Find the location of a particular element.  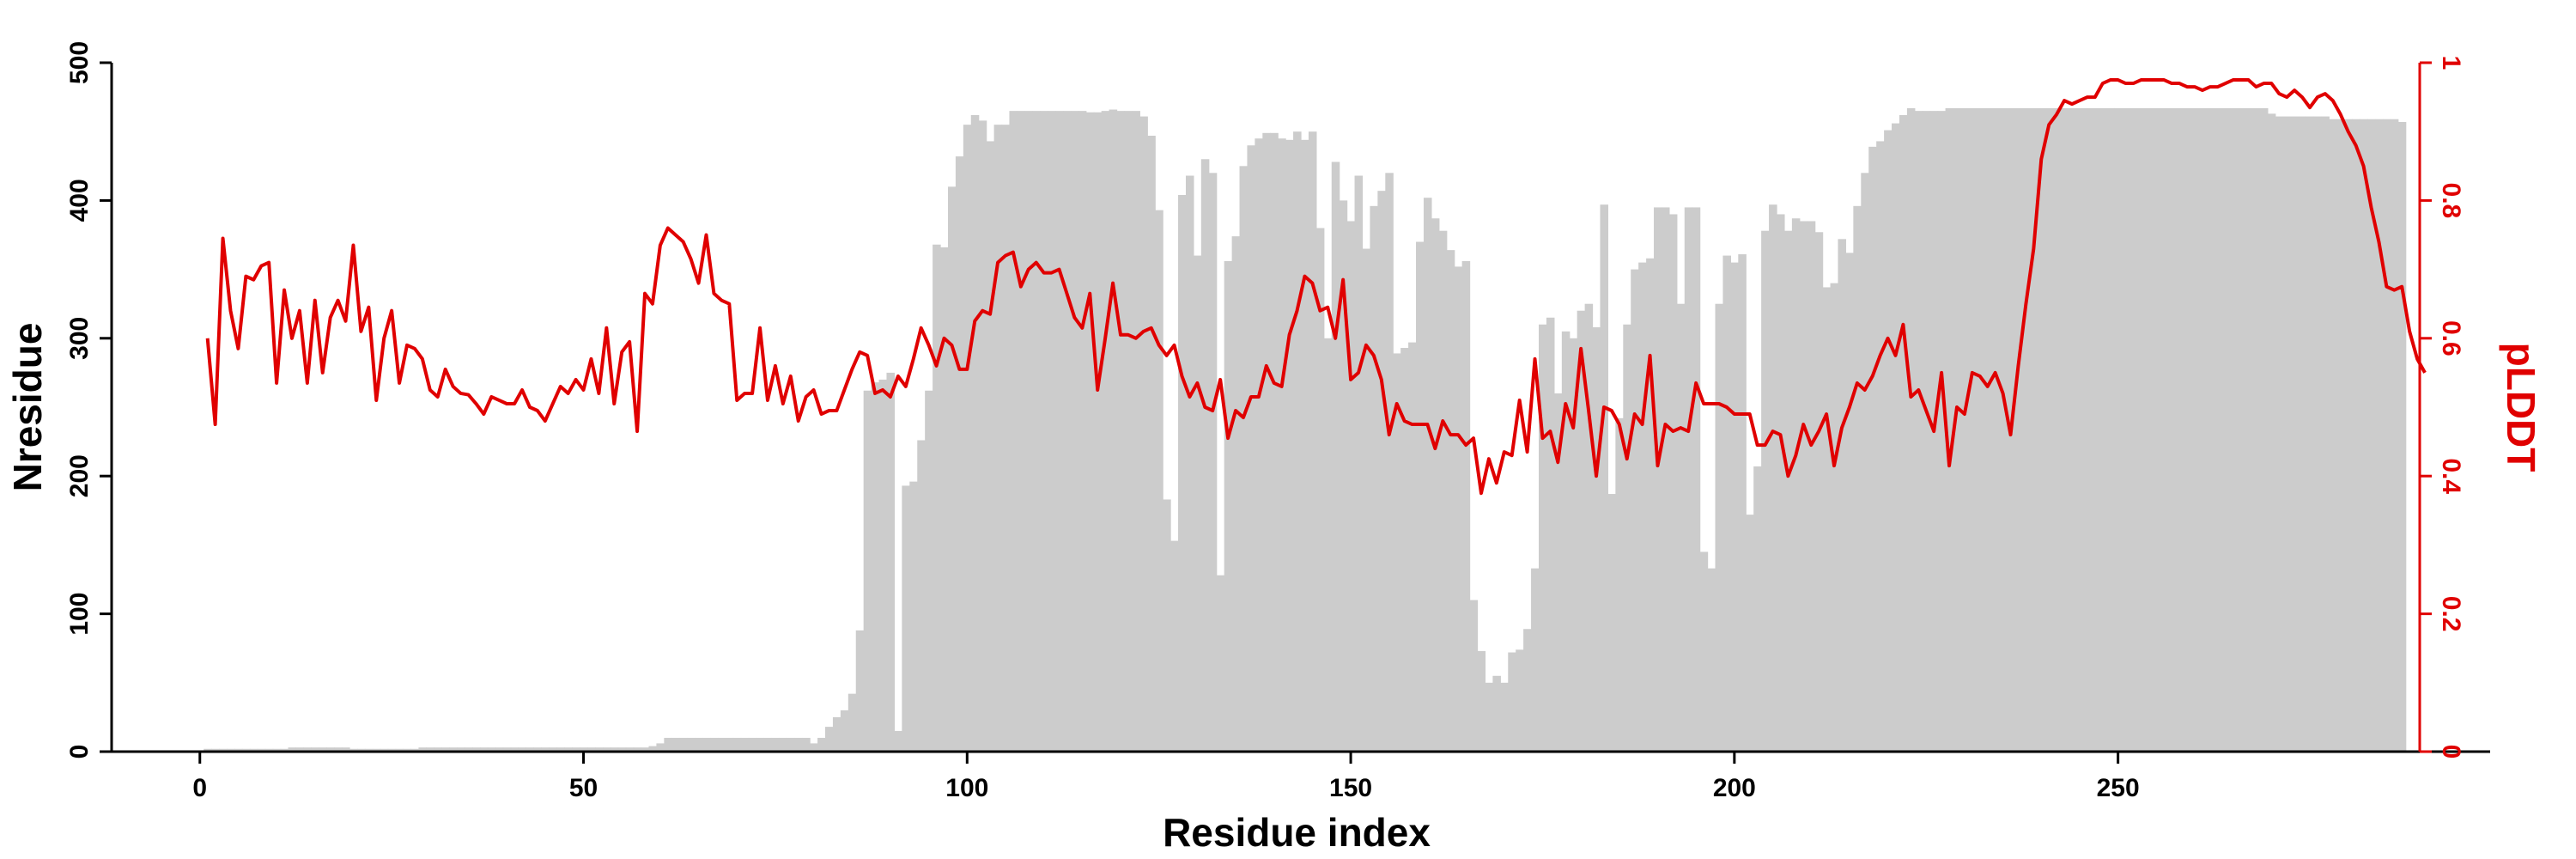

x-axis-title: Residue index is located at coordinates (1297, 832).